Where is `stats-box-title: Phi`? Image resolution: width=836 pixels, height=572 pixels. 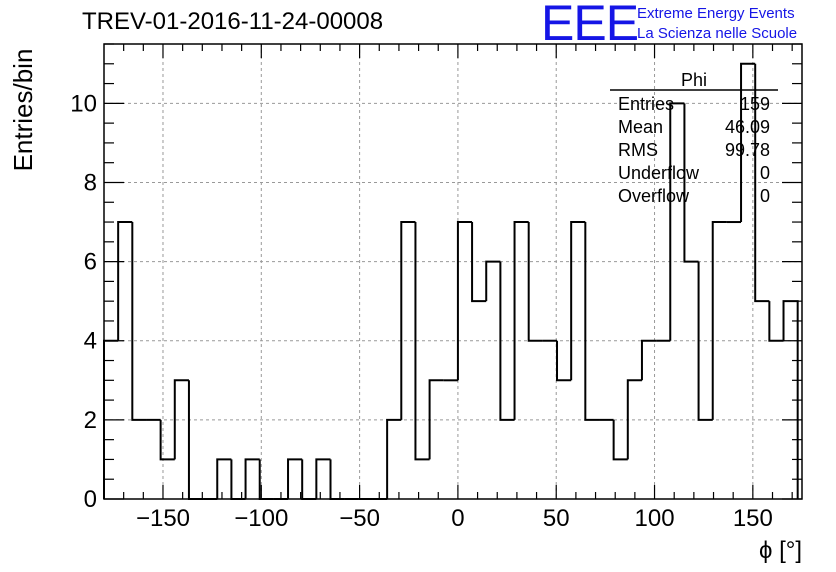
stats-box-title: Phi is located at coordinates (694, 80).